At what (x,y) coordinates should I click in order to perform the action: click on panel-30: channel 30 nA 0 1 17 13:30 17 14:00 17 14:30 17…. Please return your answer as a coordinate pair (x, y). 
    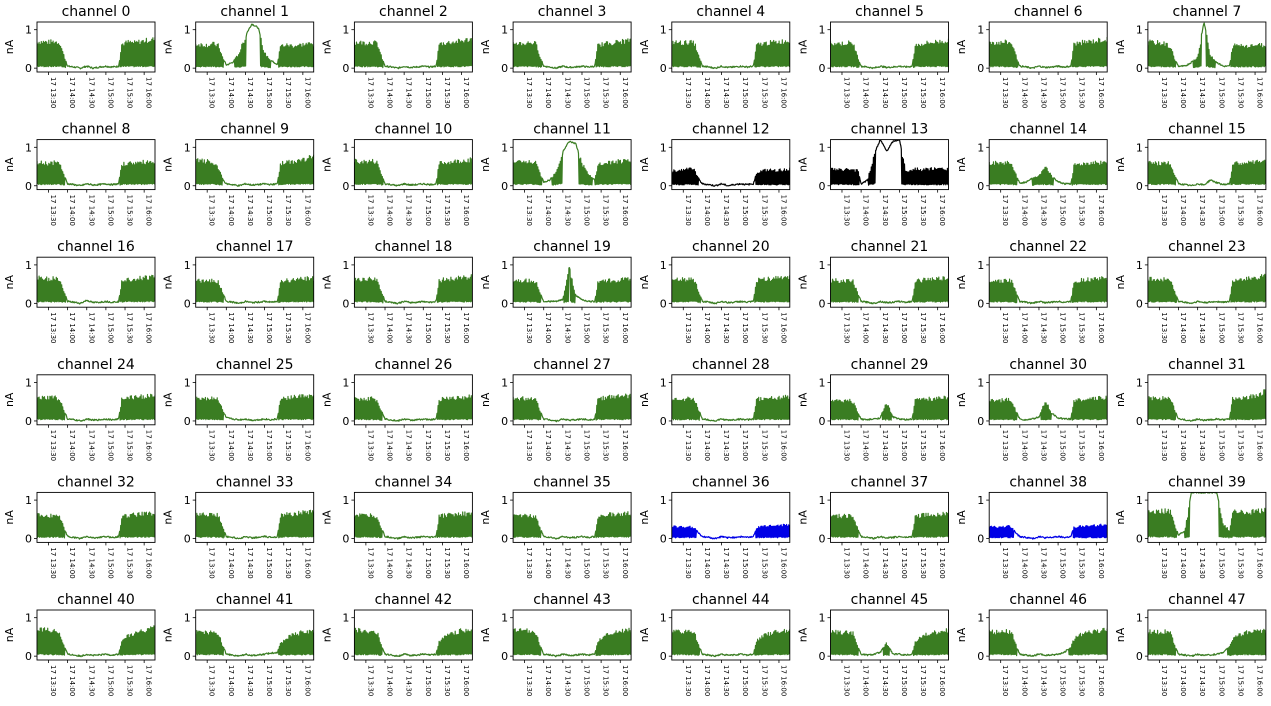
    Looking at the image, I should click on (1031, 409).